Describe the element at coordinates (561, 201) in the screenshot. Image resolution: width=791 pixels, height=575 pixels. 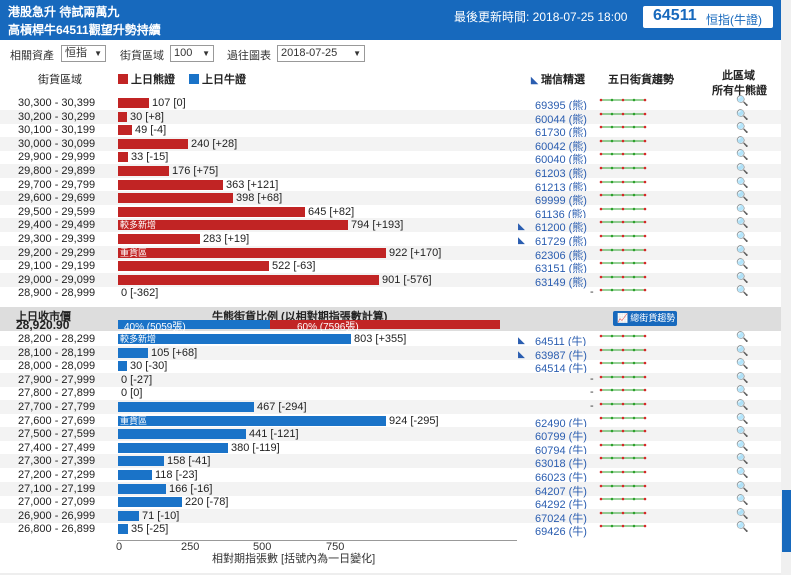
I see `recommended-code-link: 69999 (熊)` at that location.